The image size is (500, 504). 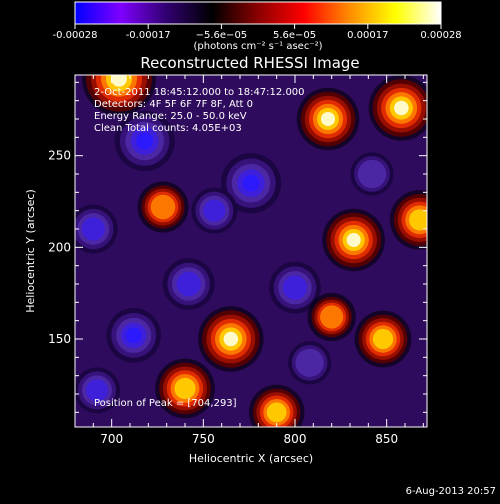 What do you see at coordinates (30, 251) in the screenshot?
I see `y-axis-label: Heliocentric Y (arcsec)` at bounding box center [30, 251].